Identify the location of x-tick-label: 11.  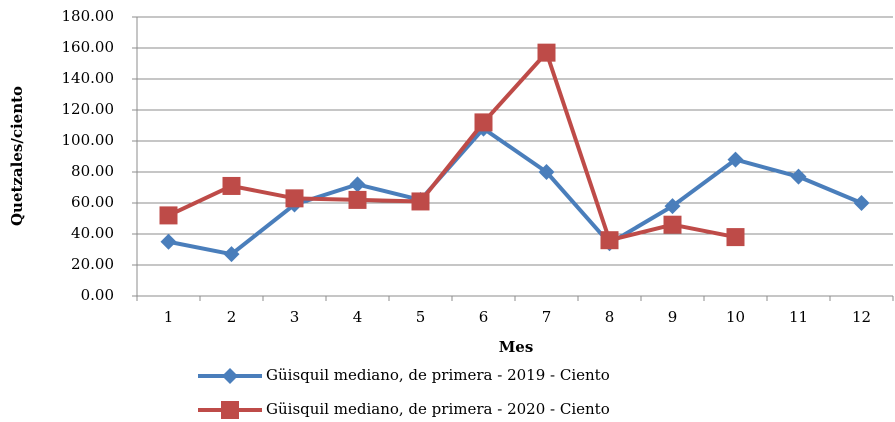
(798, 317).